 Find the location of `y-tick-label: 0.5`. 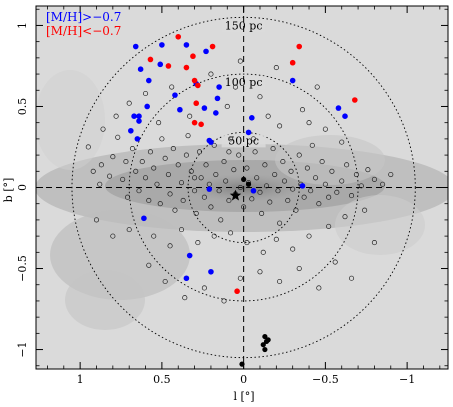

y-tick-label: 0.5 is located at coordinates (22, 107).